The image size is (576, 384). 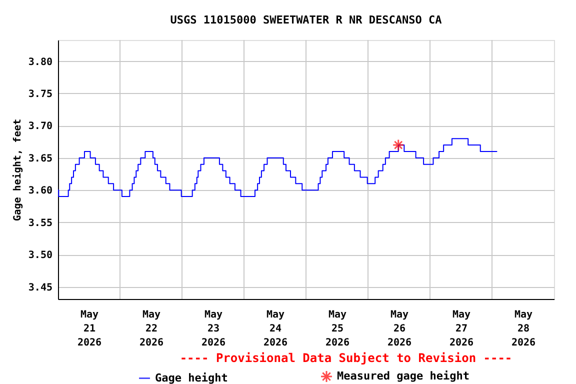 What do you see at coordinates (40, 191) in the screenshot?
I see `y-tick-label: 3.60` at bounding box center [40, 191].